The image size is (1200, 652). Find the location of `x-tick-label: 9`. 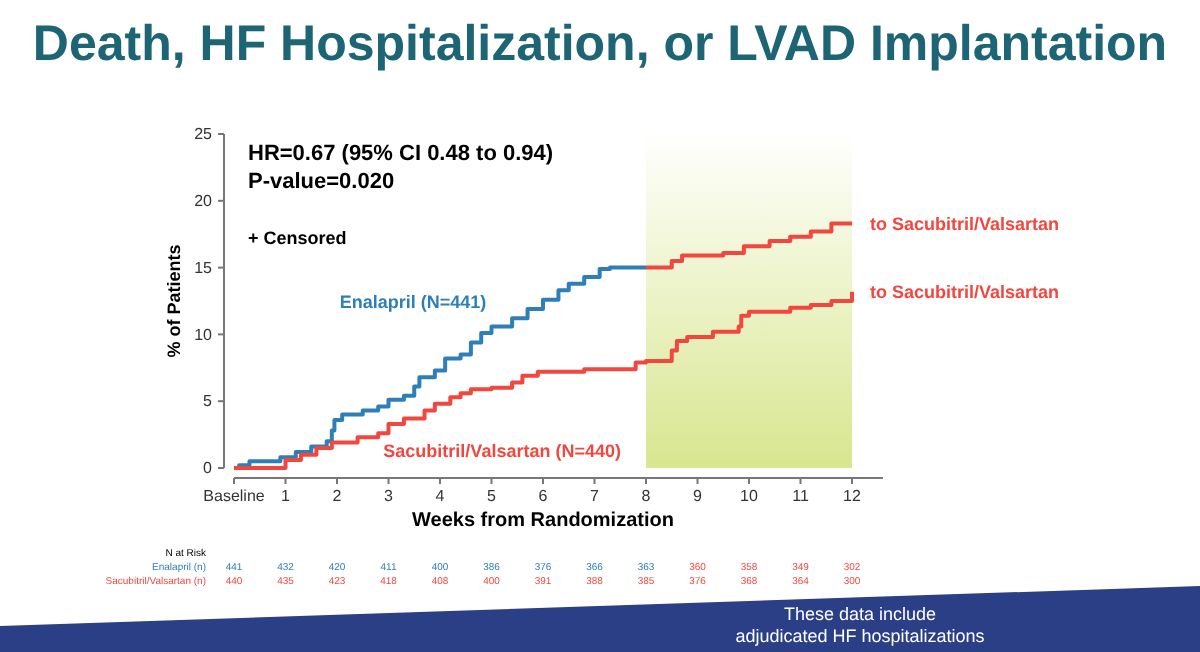

x-tick-label: 9 is located at coordinates (698, 496).